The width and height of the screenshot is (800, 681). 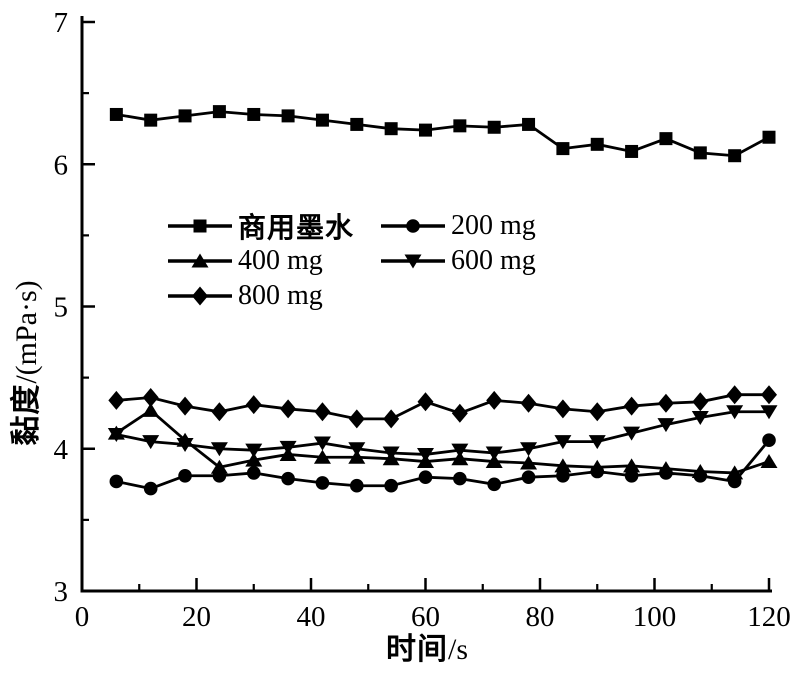 I want to click on legend-item-600mg: 600 mg, so click(x=458, y=260).